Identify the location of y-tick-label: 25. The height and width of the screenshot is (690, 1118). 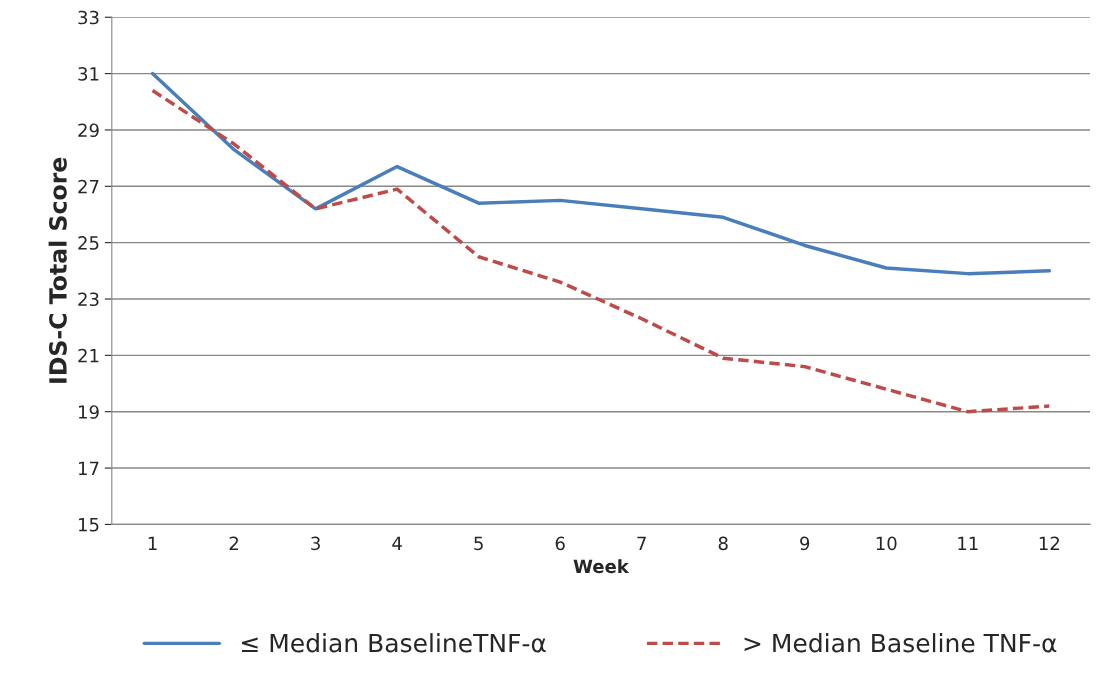
(88, 243).